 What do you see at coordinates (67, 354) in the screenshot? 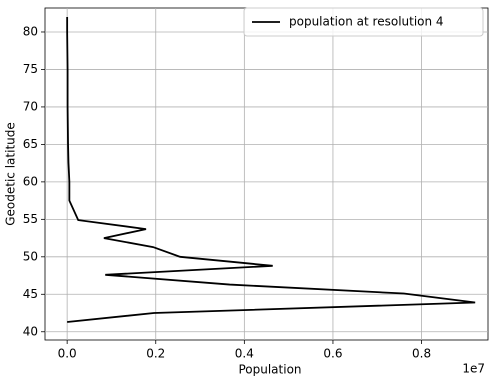
I see `x-tick-label: 0.0` at bounding box center [67, 354].